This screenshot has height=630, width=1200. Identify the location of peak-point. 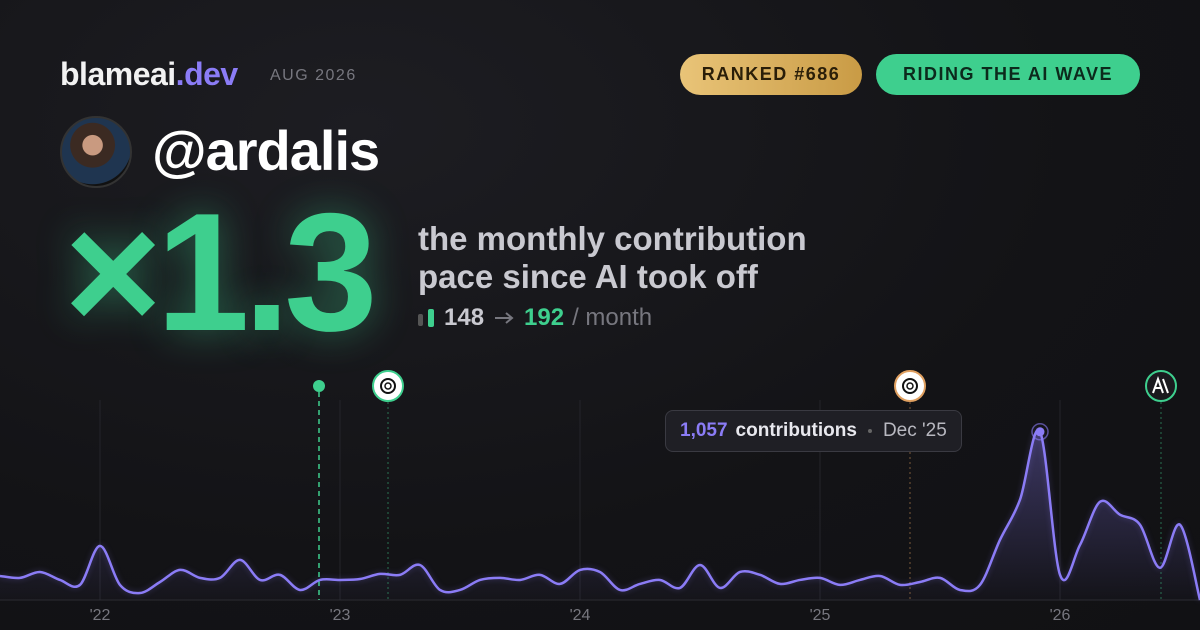
(1040, 432).